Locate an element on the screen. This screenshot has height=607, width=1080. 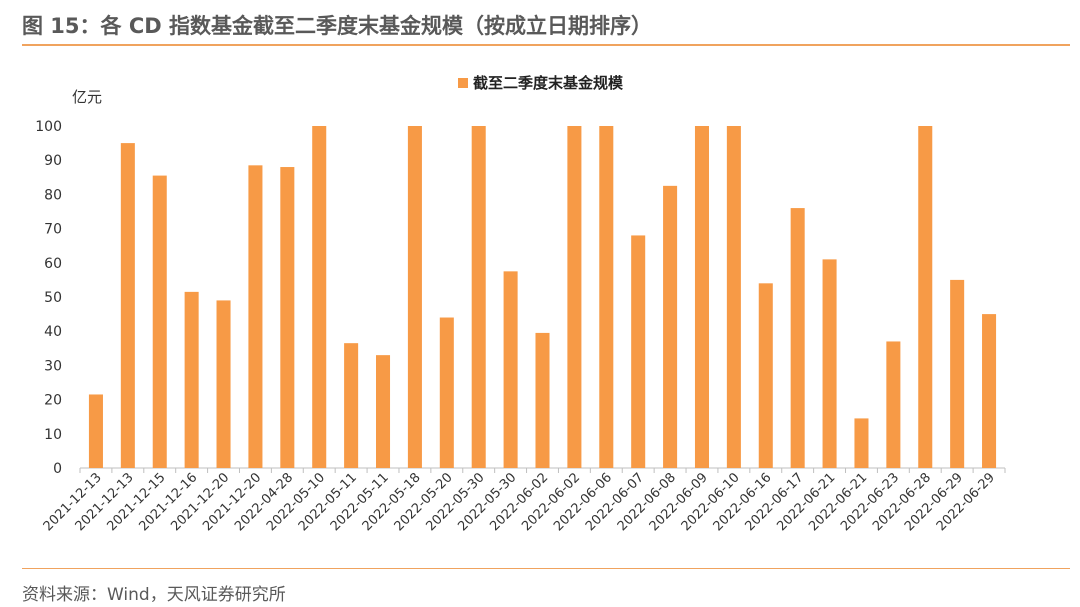
footer-divider is located at coordinates (546, 568).